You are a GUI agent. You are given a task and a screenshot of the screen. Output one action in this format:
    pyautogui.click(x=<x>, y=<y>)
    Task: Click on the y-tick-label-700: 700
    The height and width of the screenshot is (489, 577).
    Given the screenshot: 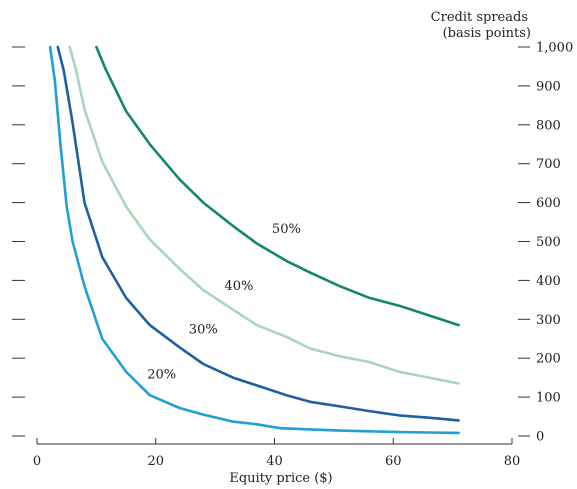 What is the action you would take?
    pyautogui.click(x=548, y=164)
    